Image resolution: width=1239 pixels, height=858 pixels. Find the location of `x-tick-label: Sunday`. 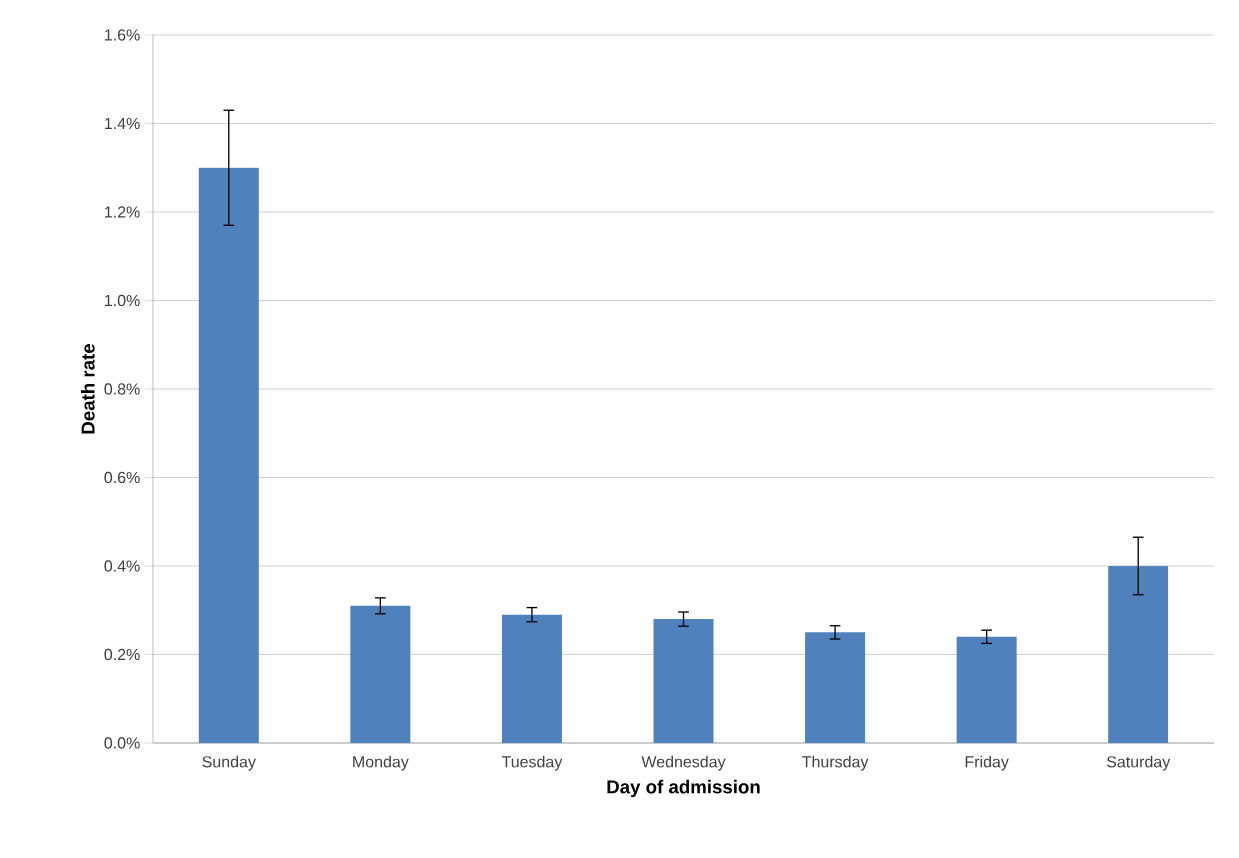

x-tick-label: Sunday is located at coordinates (229, 763).